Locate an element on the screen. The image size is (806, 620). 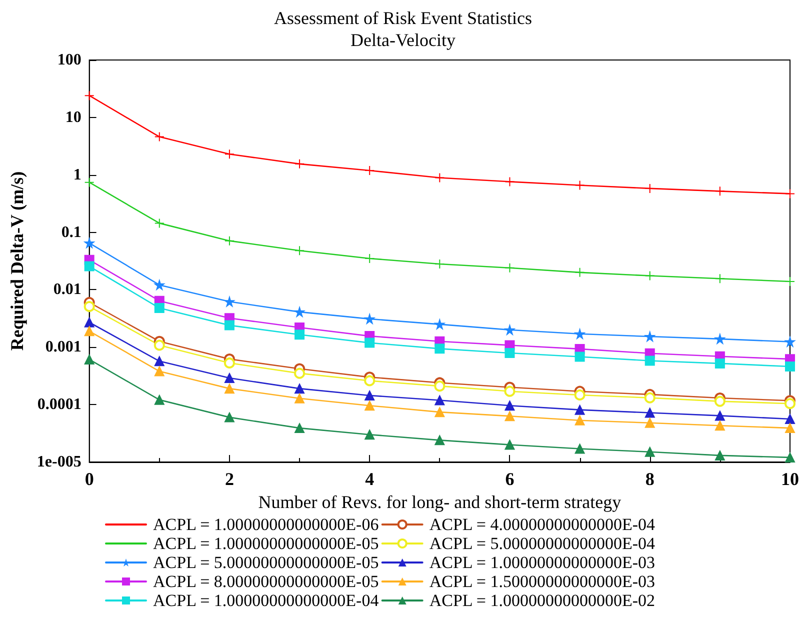
x-axis-title: Number of Revs. for long- and short-term strategy is located at coordinates (440, 502).